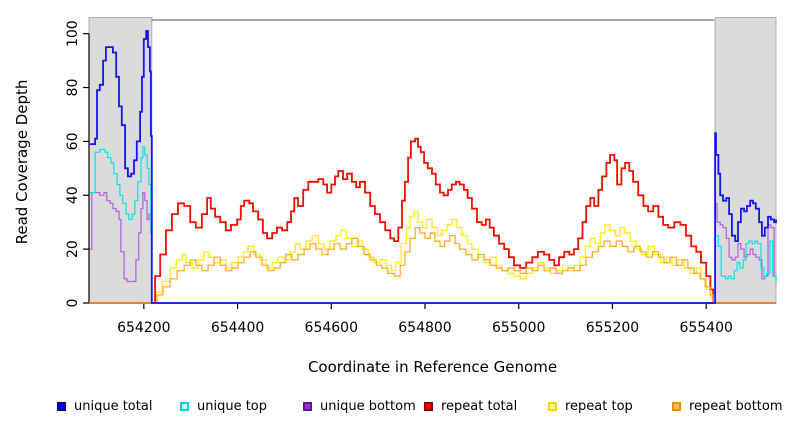 The height and width of the screenshot is (432, 792). What do you see at coordinates (73, 33) in the screenshot?
I see `y-tick-label: 100` at bounding box center [73, 33].